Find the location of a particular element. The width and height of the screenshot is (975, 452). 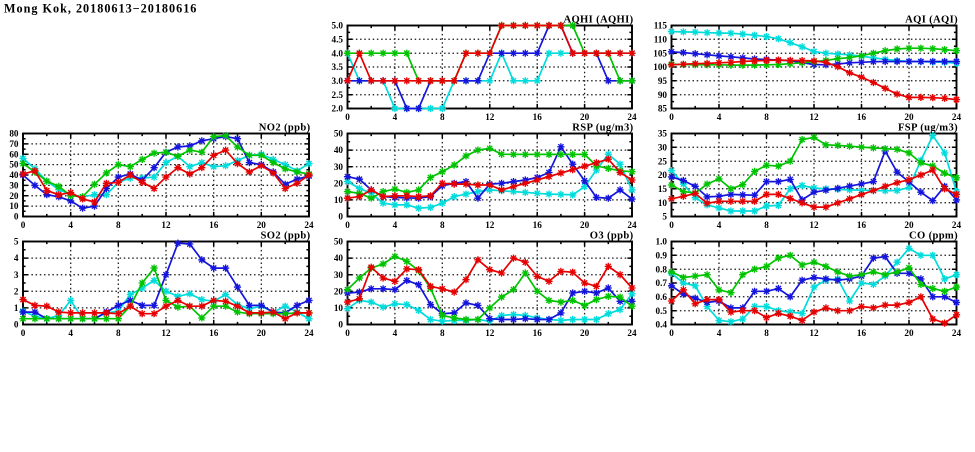

svg-text: 35 is located at coordinates (663, 134).